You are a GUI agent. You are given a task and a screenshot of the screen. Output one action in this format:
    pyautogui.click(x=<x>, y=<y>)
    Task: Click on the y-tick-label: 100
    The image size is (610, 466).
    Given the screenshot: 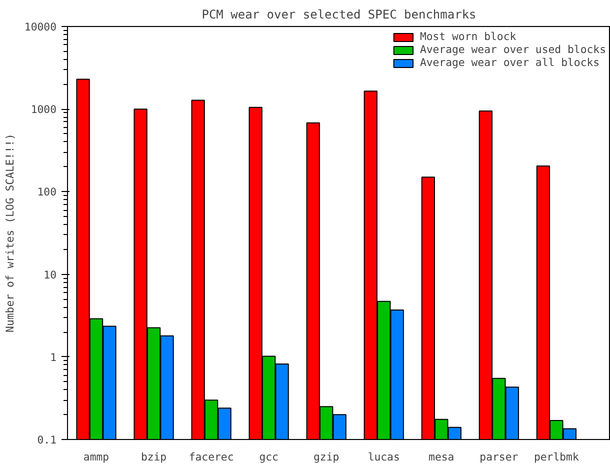 What is the action you would take?
    pyautogui.click(x=47, y=192)
    